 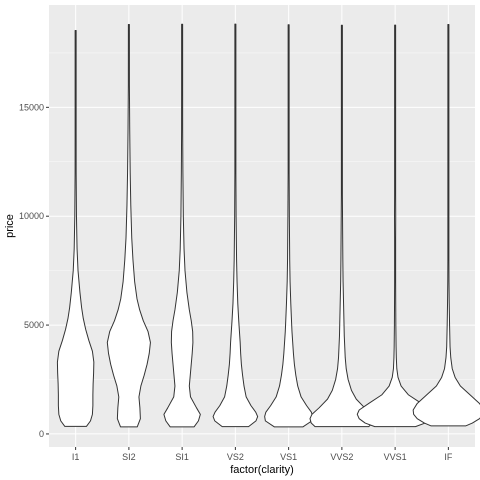 What do you see at coordinates (129, 457) in the screenshot?
I see `x-tick-label: SI2` at bounding box center [129, 457].